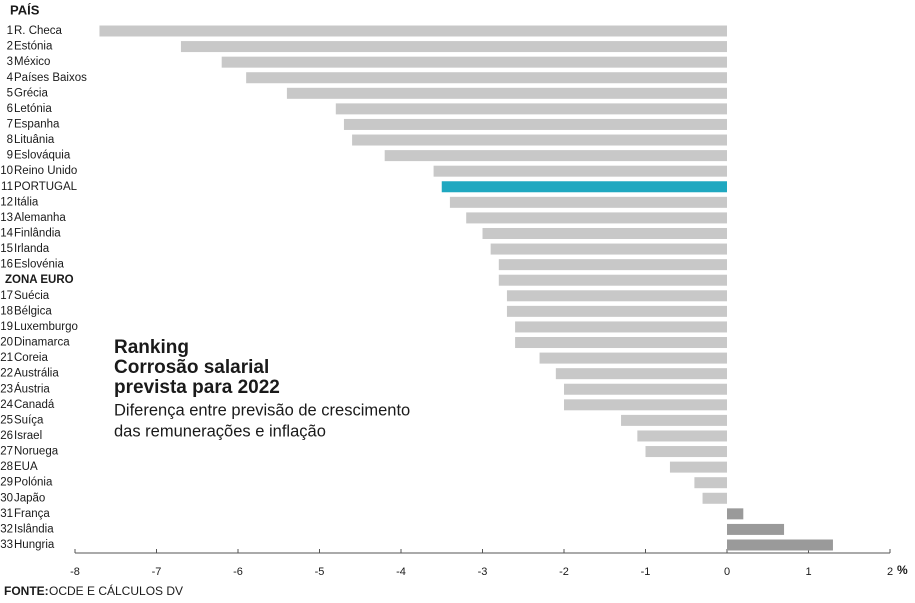 This screenshot has height=603, width=915. Describe the element at coordinates (39, 265) in the screenshot. I see `category-label: Eslovénia` at that location.